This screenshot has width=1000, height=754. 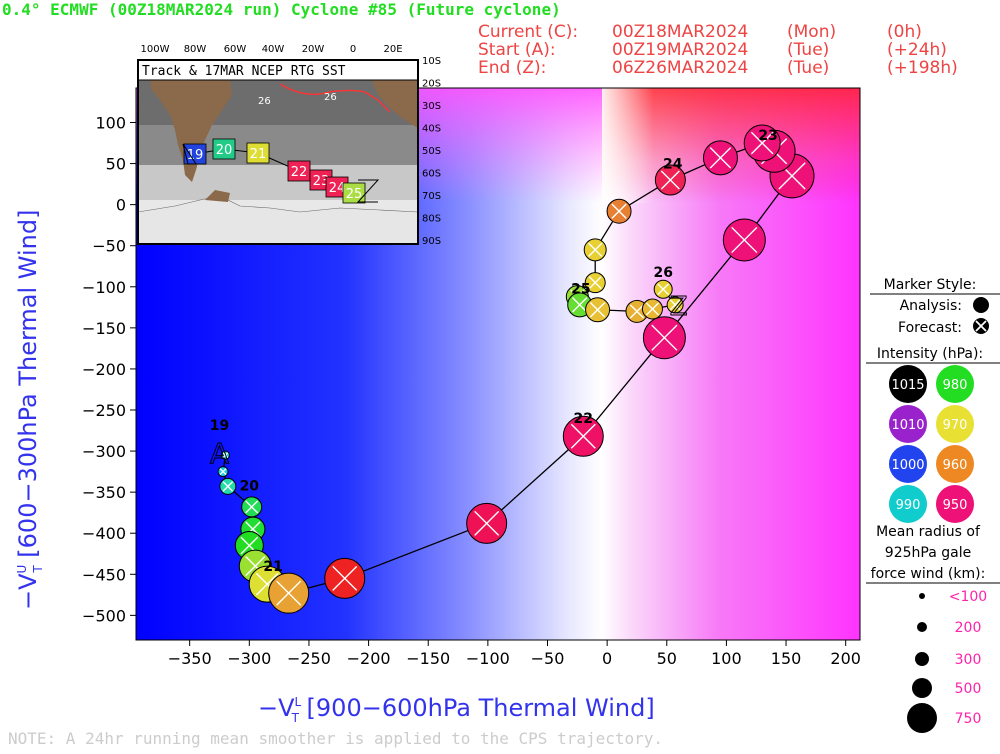 I want to click on intensity-label: 960, so click(x=955, y=465).